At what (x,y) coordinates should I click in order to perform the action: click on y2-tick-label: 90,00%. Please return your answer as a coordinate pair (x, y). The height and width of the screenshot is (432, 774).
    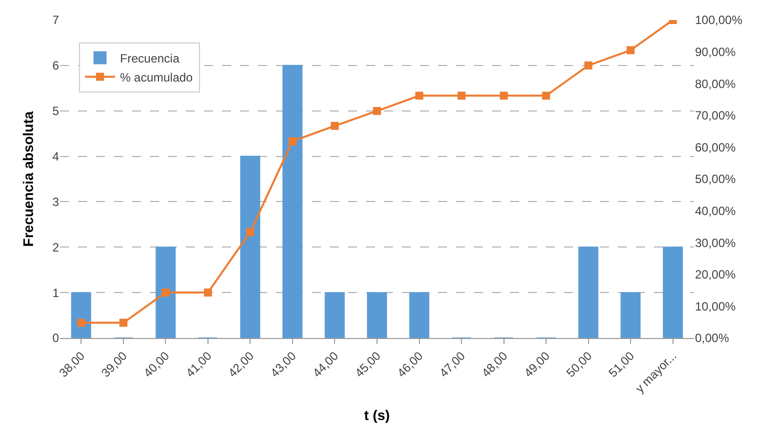
    Looking at the image, I should click on (715, 52).